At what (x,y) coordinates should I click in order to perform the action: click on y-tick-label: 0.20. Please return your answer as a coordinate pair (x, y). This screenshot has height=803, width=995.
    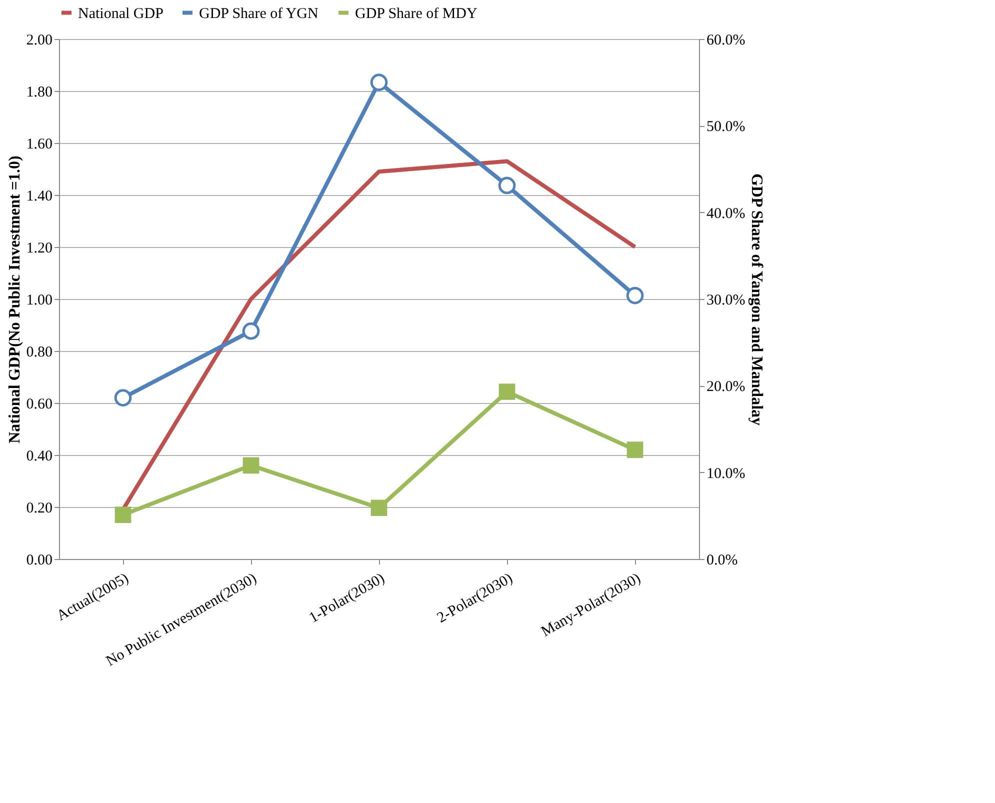
    Looking at the image, I should click on (39, 508).